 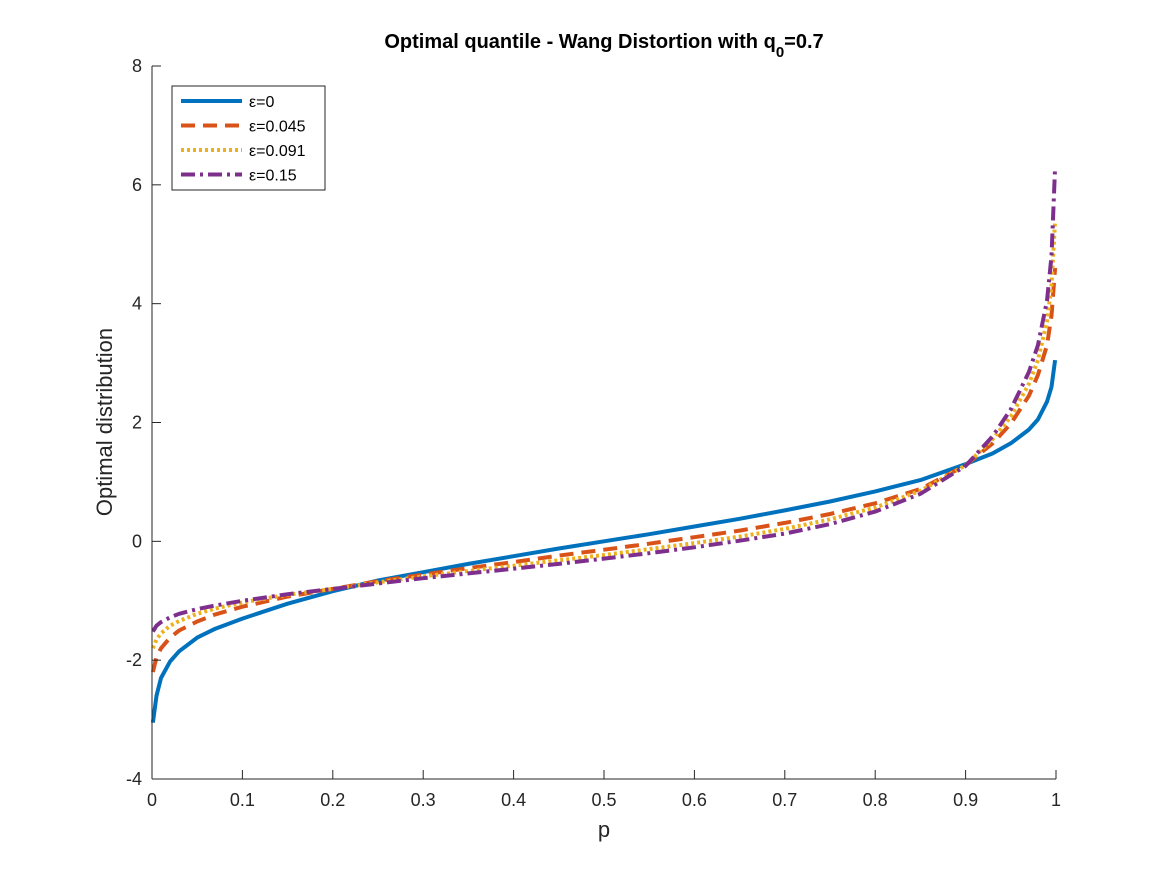 I want to click on legend-box, so click(x=248, y=138).